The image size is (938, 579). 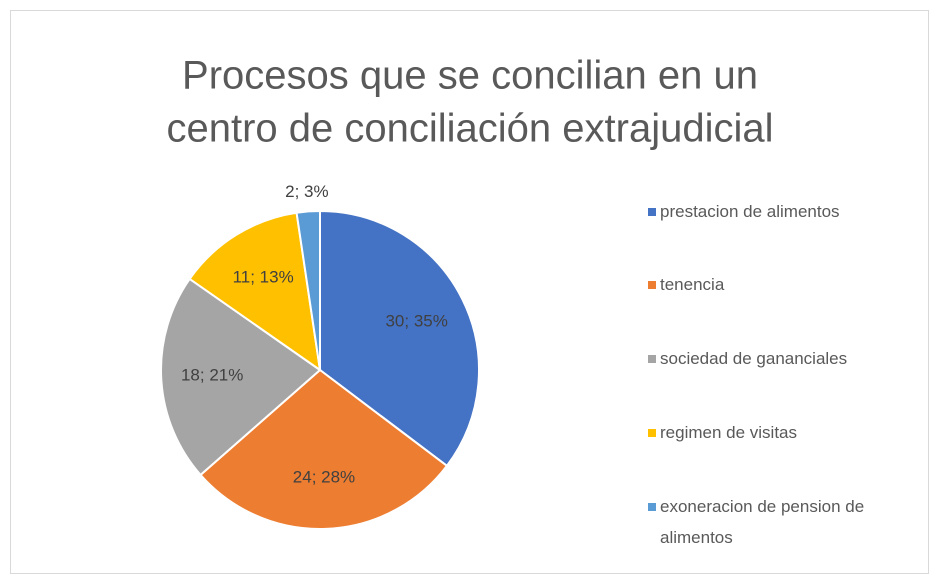 I want to click on legend-item: regimen de visitas, so click(x=790, y=432).